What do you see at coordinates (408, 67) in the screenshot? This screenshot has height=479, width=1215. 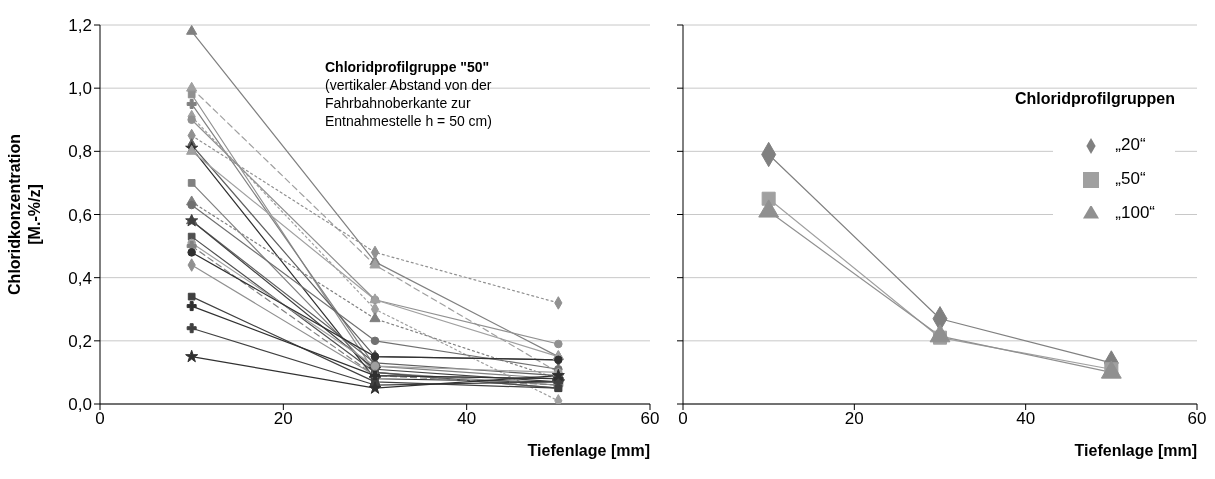 I see `annotation: Chloridprofilgruppe "50"` at bounding box center [408, 67].